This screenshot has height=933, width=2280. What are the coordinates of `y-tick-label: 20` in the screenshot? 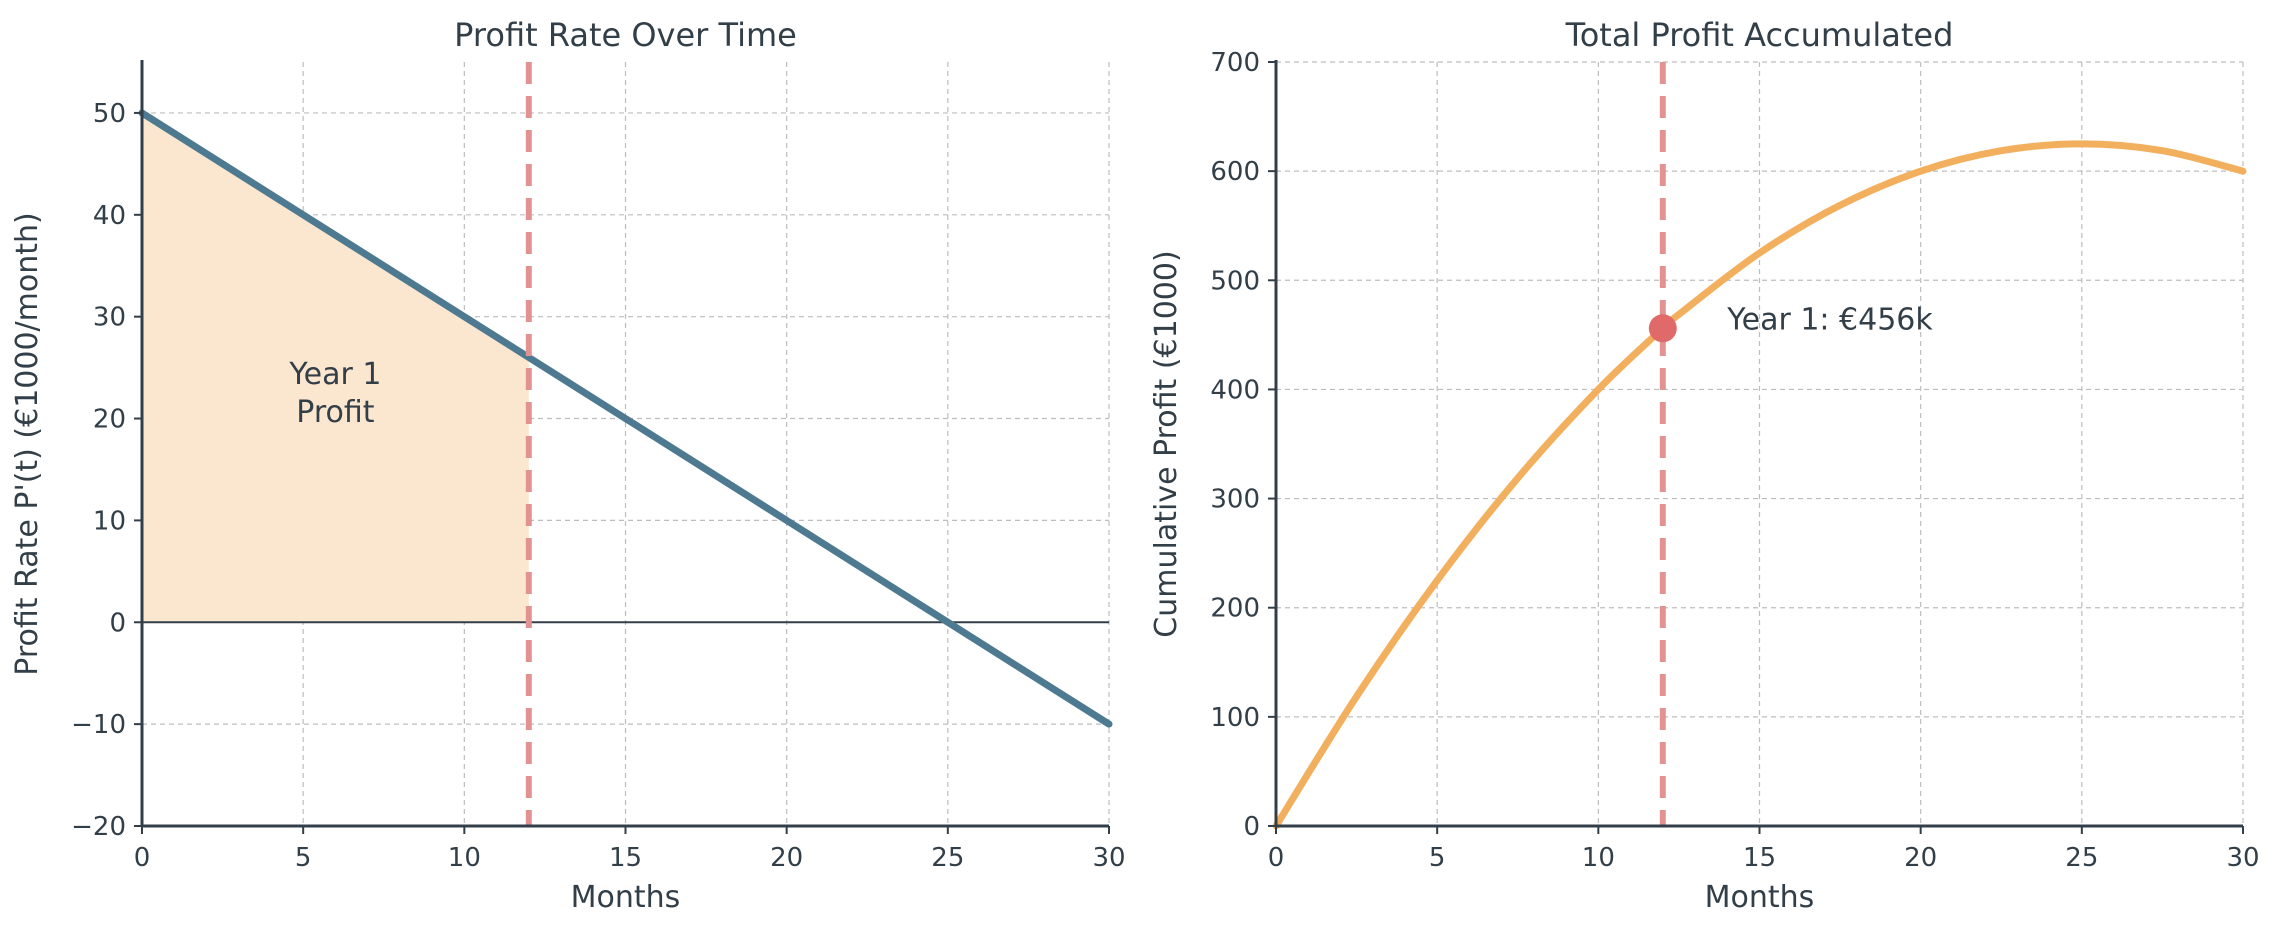 It's located at (109, 420).